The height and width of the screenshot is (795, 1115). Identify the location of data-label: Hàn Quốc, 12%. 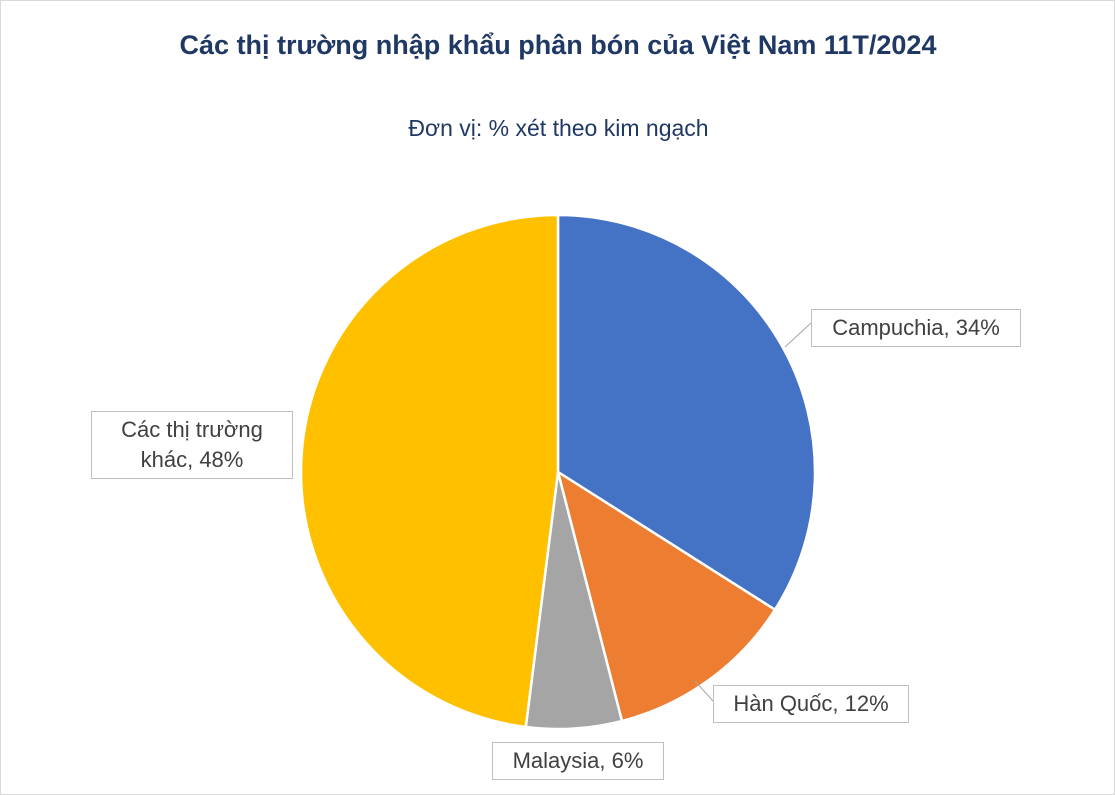
(811, 704).